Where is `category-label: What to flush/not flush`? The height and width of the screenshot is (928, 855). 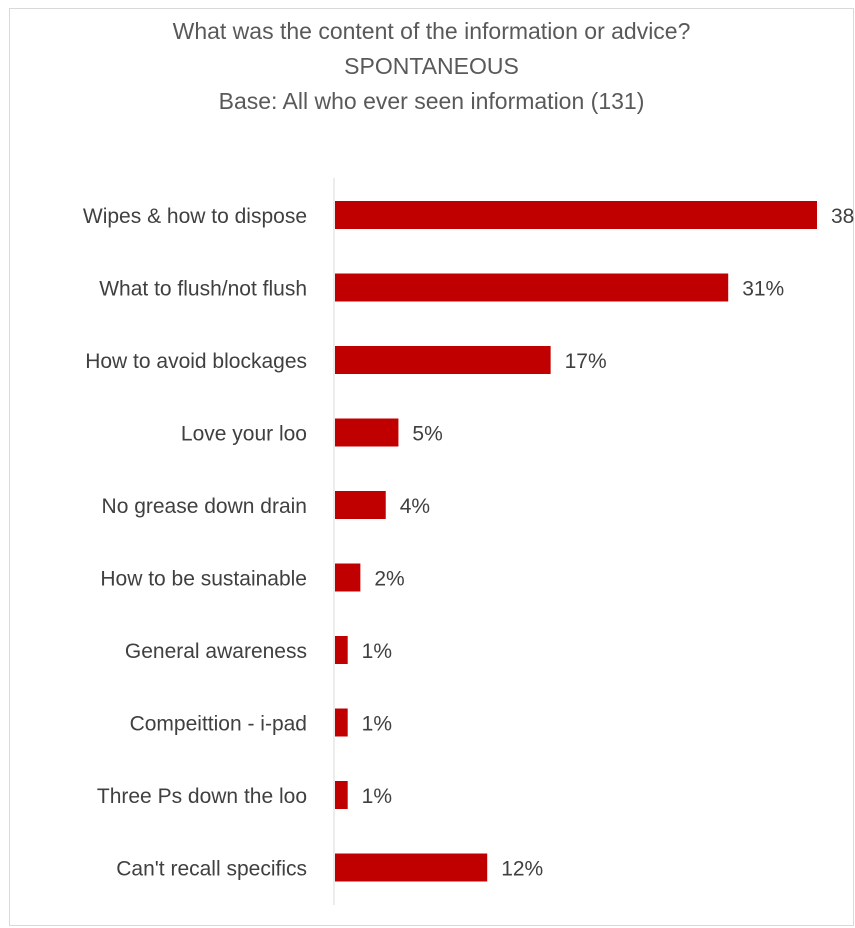 category-label: What to flush/not flush is located at coordinates (203, 289).